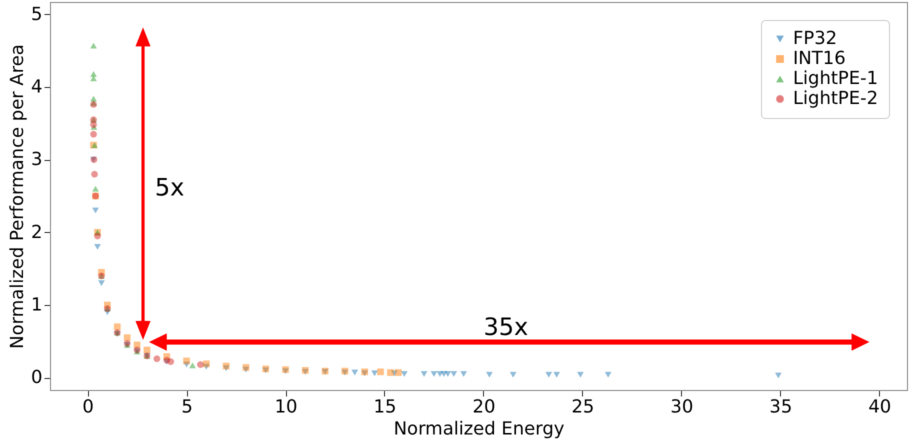  What do you see at coordinates (36, 305) in the screenshot?
I see `y-tick-label: 1` at bounding box center [36, 305].